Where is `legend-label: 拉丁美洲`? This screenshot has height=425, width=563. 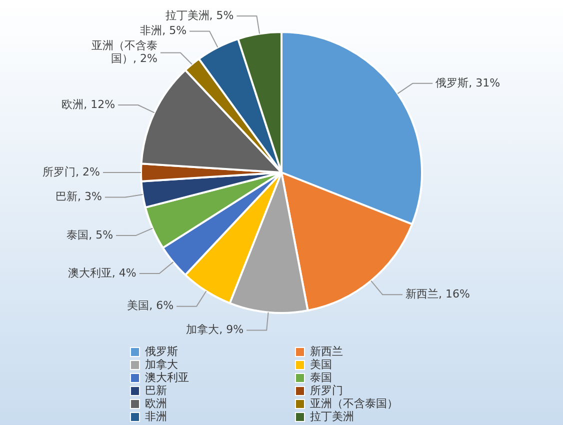
legend-label: 拉丁美洲 is located at coordinates (332, 416).